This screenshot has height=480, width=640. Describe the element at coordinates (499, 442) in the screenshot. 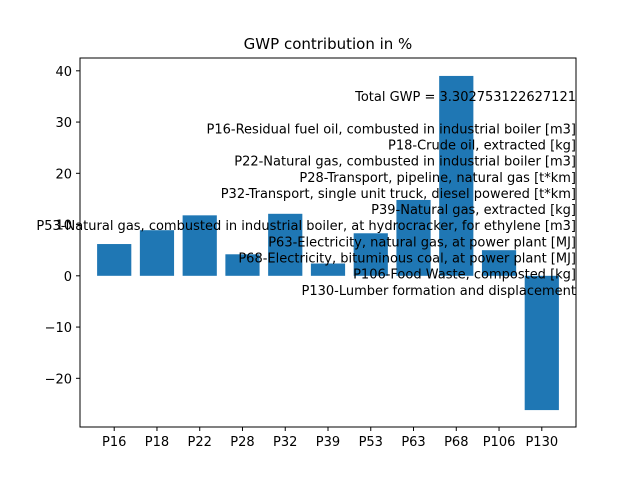

I see `x-tick-label: P106` at that location.